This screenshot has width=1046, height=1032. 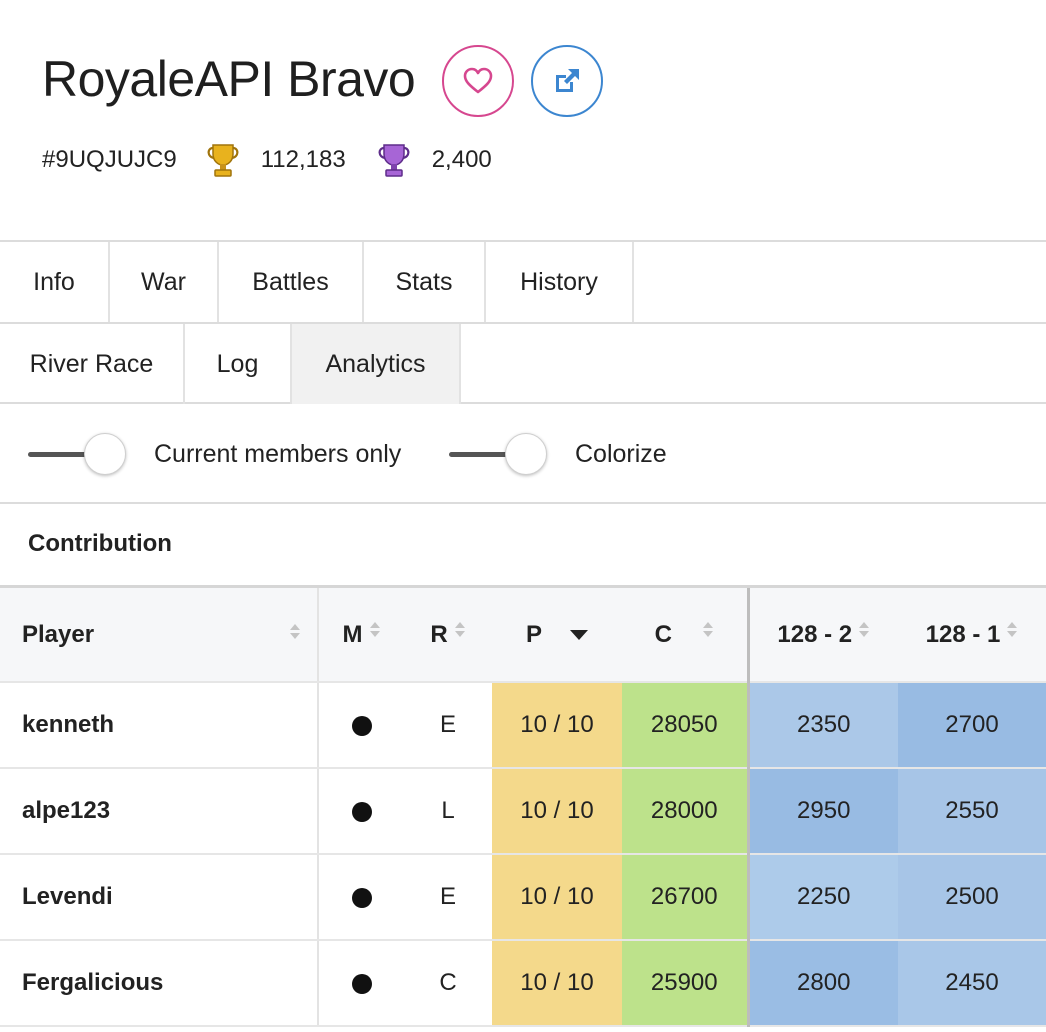 What do you see at coordinates (100, 543) in the screenshot?
I see `section-title: Contribution` at bounding box center [100, 543].